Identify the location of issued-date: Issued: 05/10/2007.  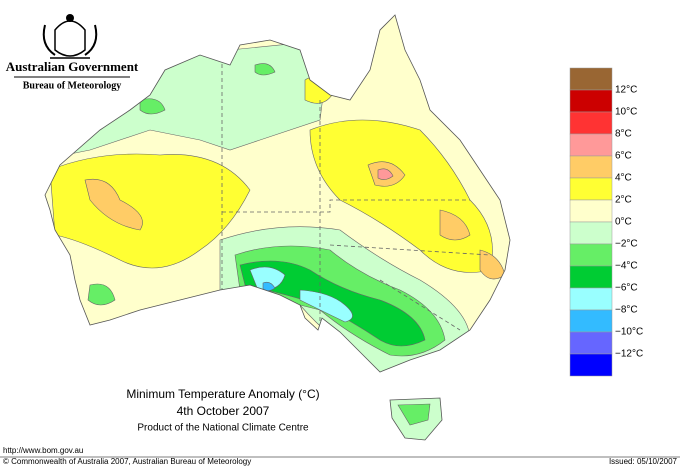
(643, 461).